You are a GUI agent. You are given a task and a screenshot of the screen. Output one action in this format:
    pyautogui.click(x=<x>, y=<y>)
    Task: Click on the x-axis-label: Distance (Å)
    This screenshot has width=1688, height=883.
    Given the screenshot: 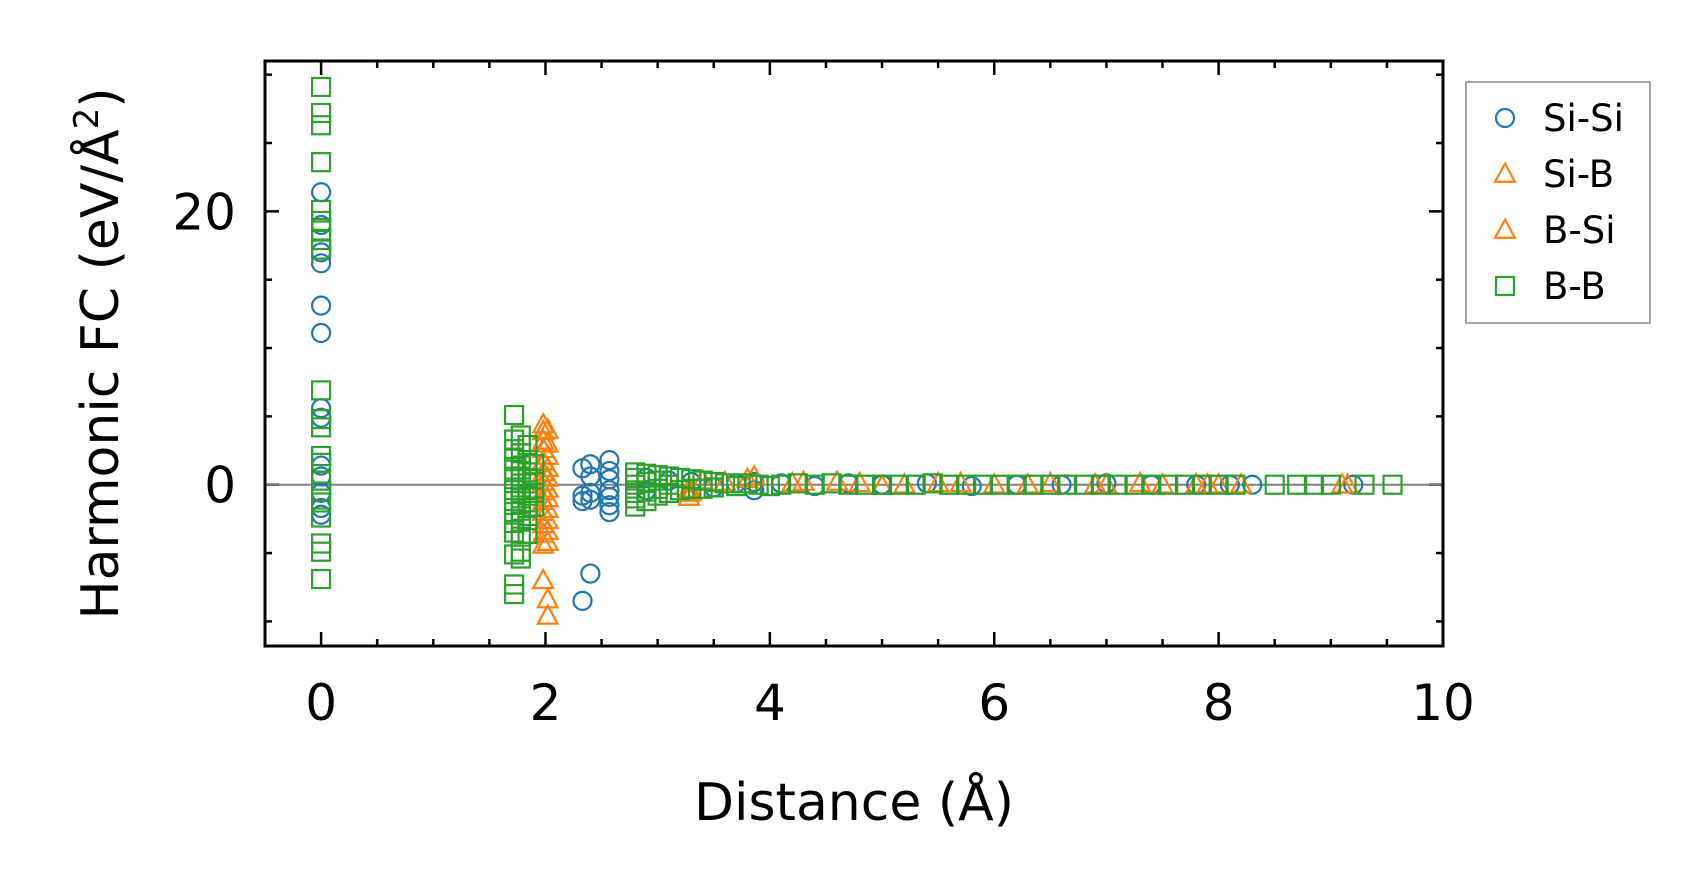 What is the action you would take?
    pyautogui.click(x=854, y=802)
    